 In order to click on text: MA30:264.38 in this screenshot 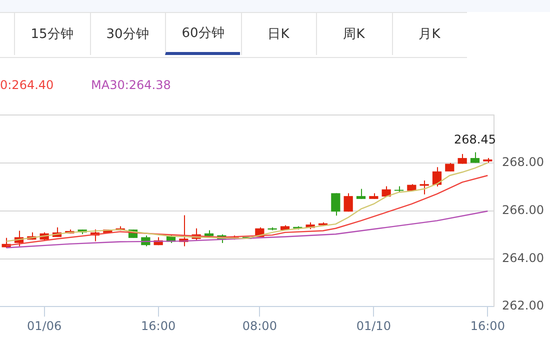, I will do `click(131, 85)`.